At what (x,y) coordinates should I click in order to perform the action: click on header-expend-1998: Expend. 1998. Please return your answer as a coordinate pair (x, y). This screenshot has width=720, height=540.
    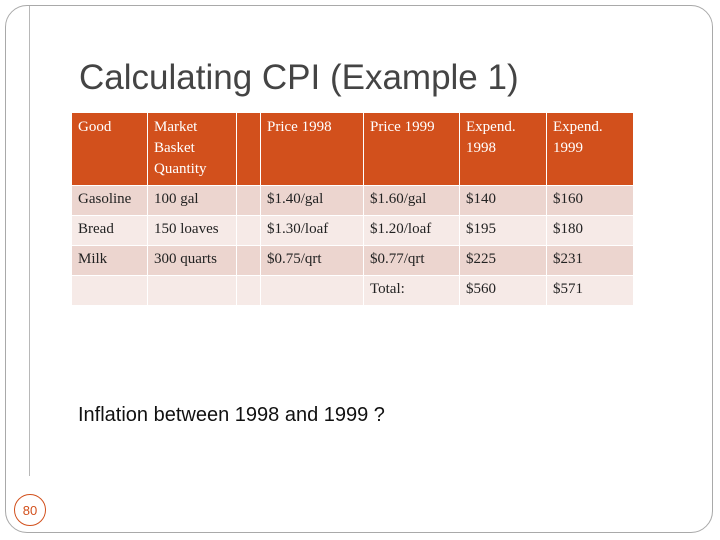
    Looking at the image, I should click on (503, 149).